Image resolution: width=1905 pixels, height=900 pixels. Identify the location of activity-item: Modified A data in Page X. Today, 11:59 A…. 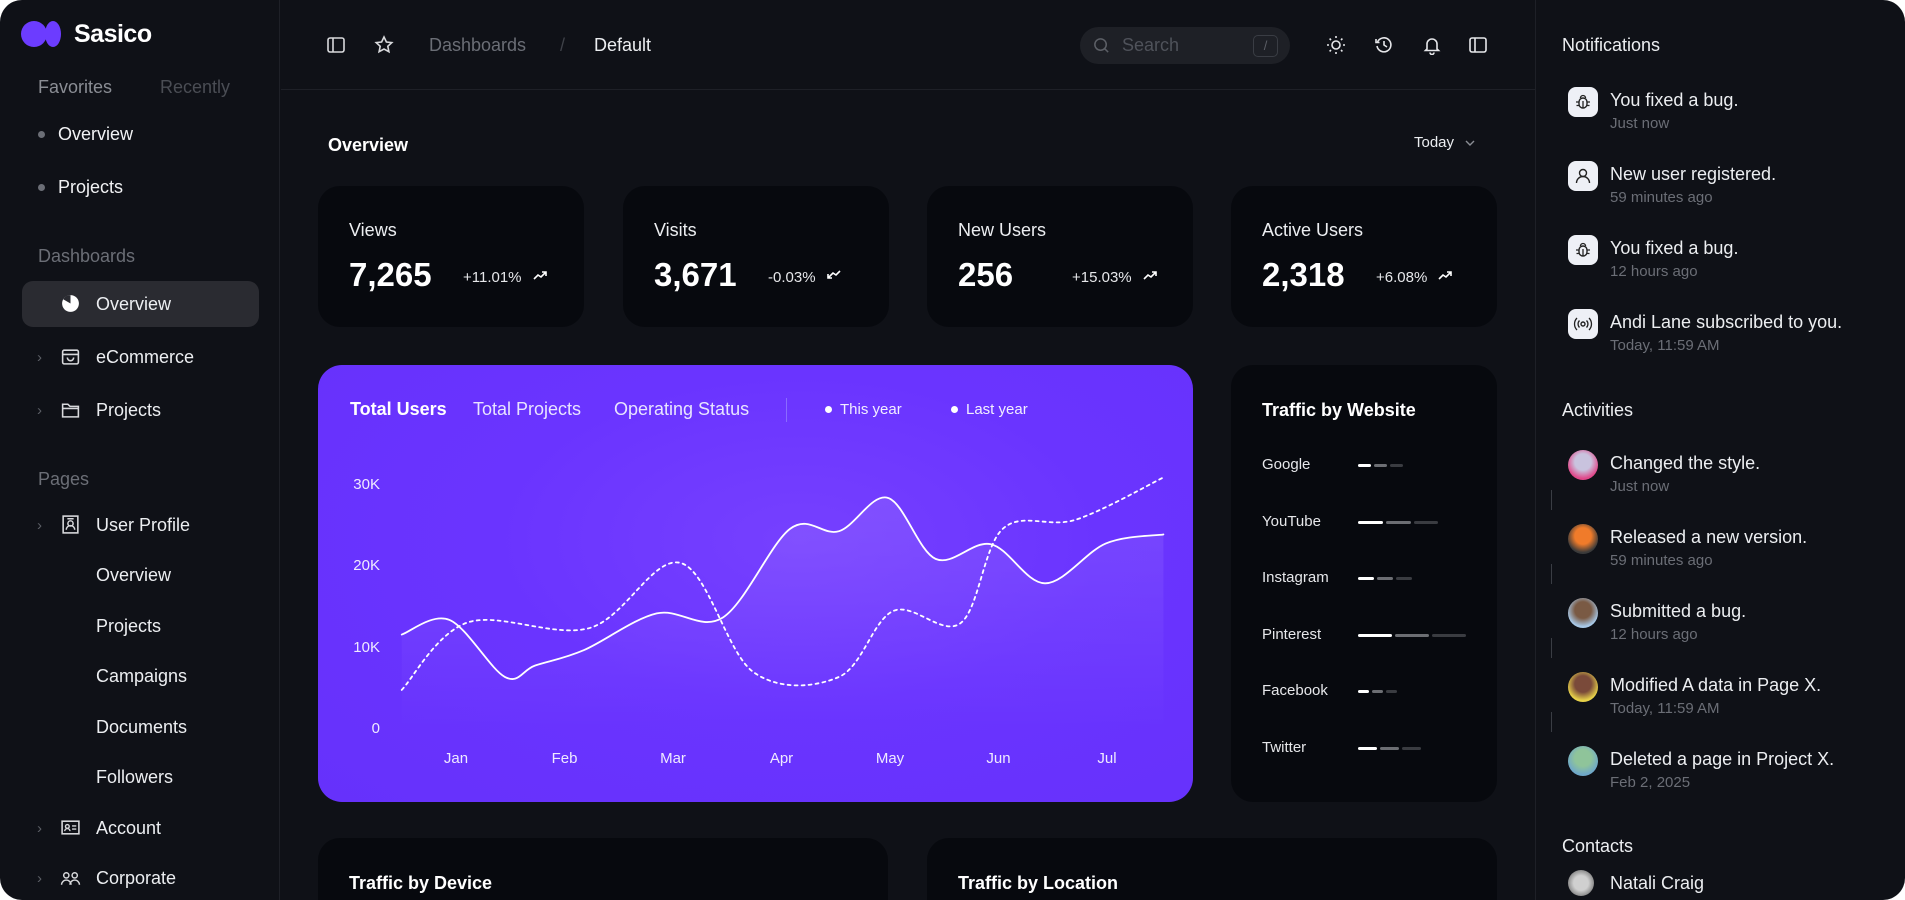
(1733, 697).